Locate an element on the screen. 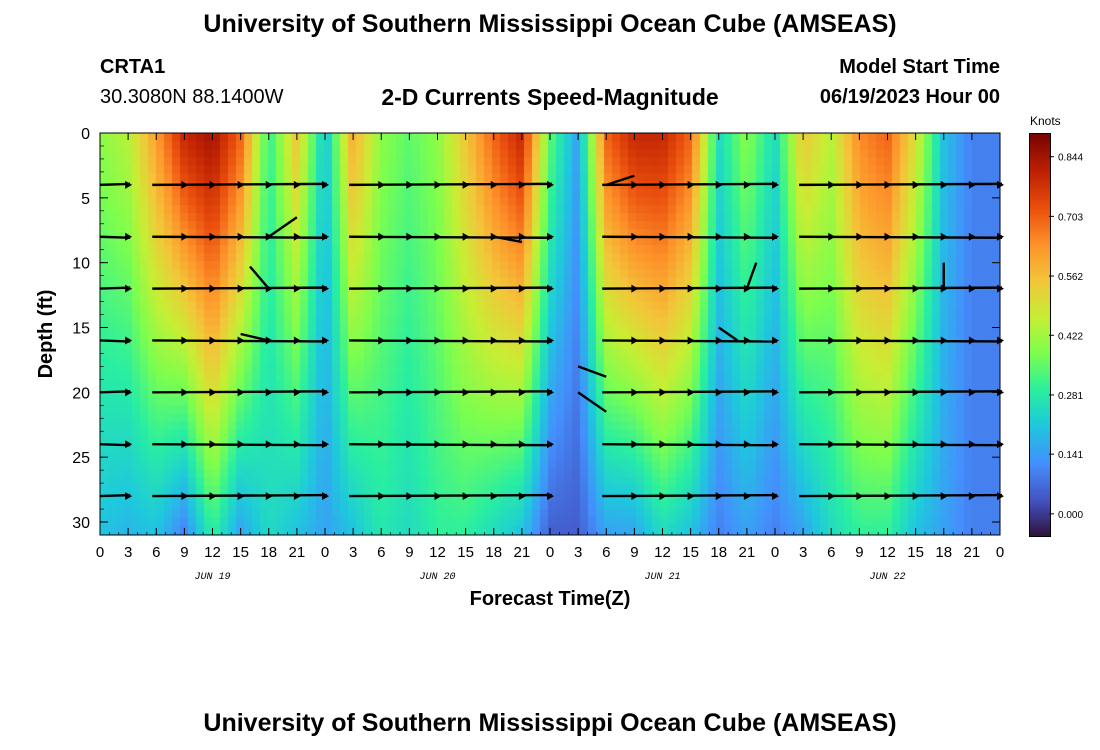  y-tick-label: 25 is located at coordinates (81, 458).